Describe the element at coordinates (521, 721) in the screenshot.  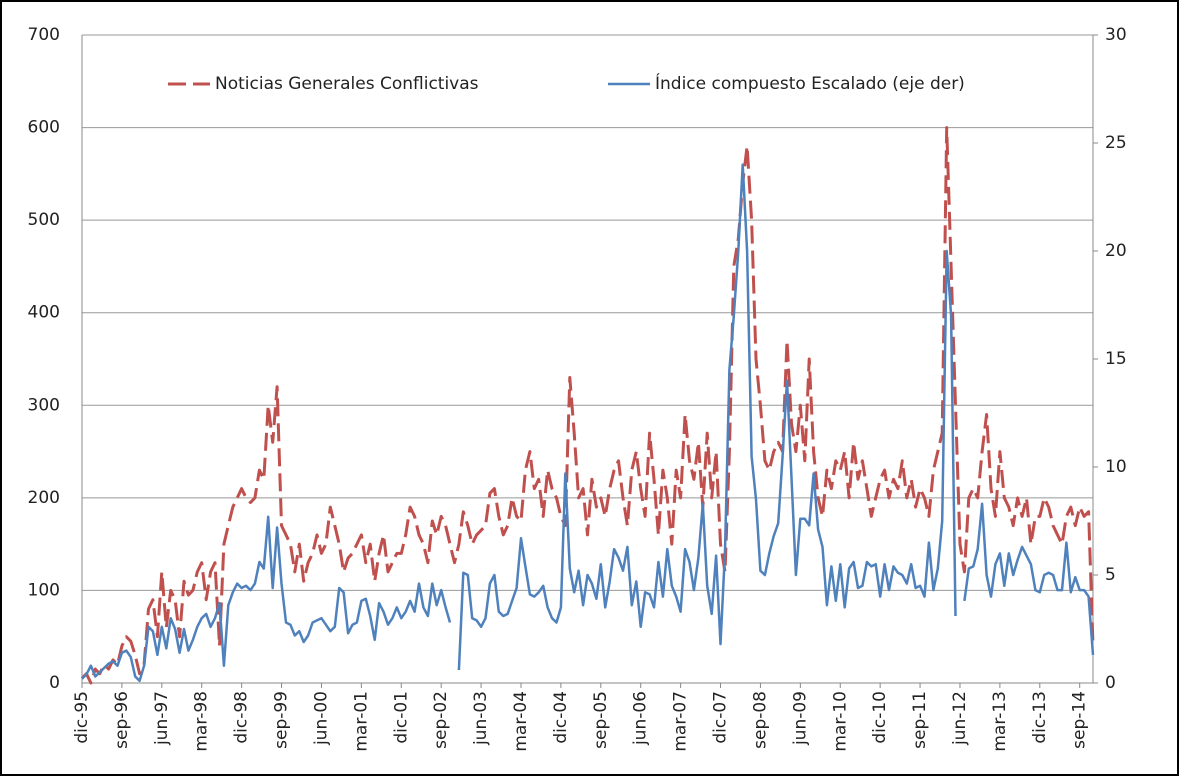
I see `x-tick-label: mar-04` at that location.